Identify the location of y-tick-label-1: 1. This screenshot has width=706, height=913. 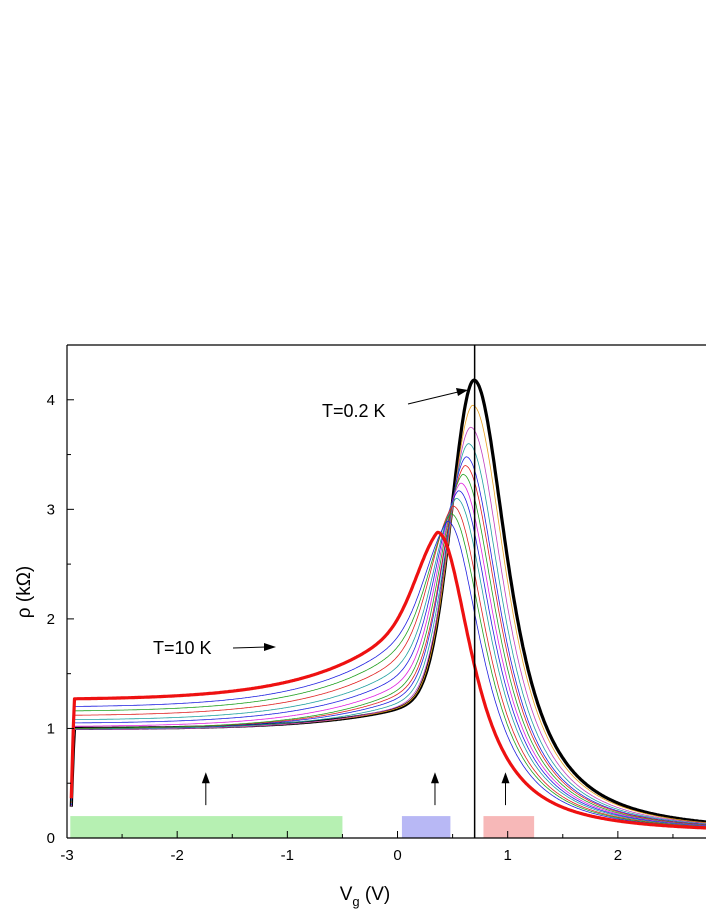
(51, 728).